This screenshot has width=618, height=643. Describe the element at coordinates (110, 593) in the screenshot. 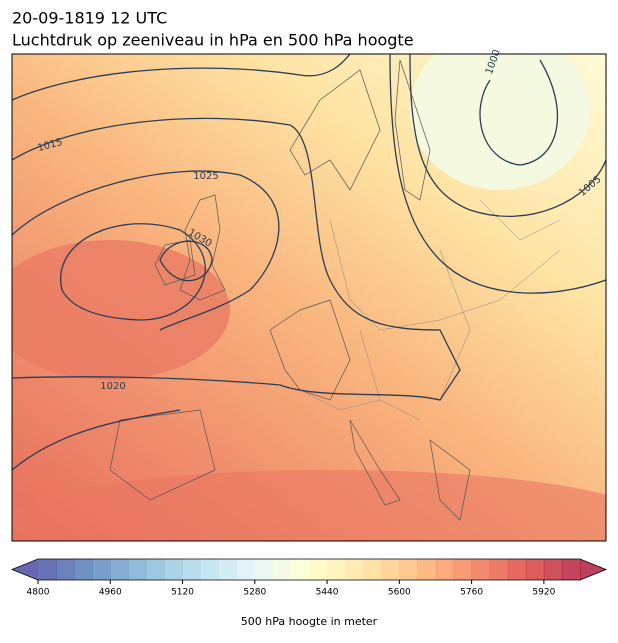

I see `colorbar-tick-label: 4960` at that location.